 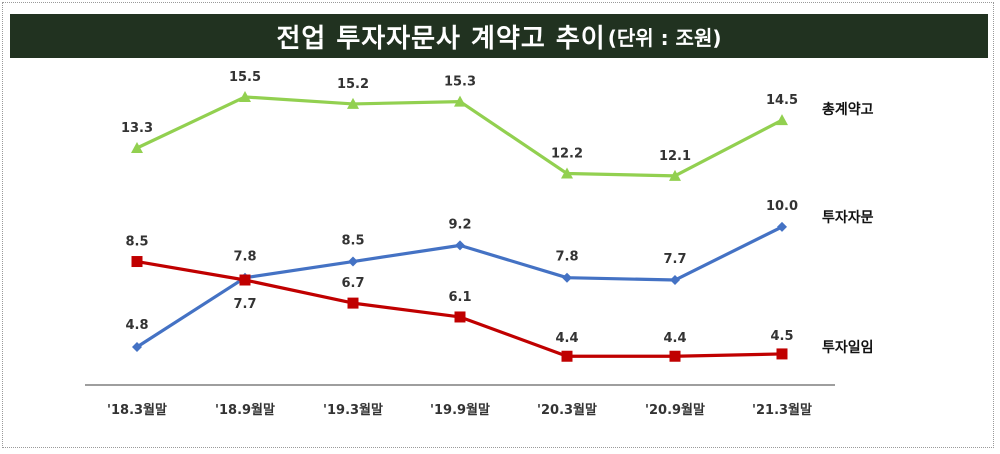 What do you see at coordinates (460, 82) in the screenshot?
I see `data-label: 15.3` at bounding box center [460, 82].